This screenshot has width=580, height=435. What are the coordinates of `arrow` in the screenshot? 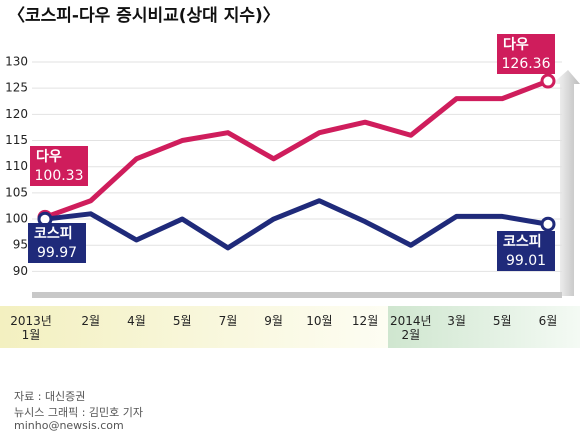 It's located at (566, 183).